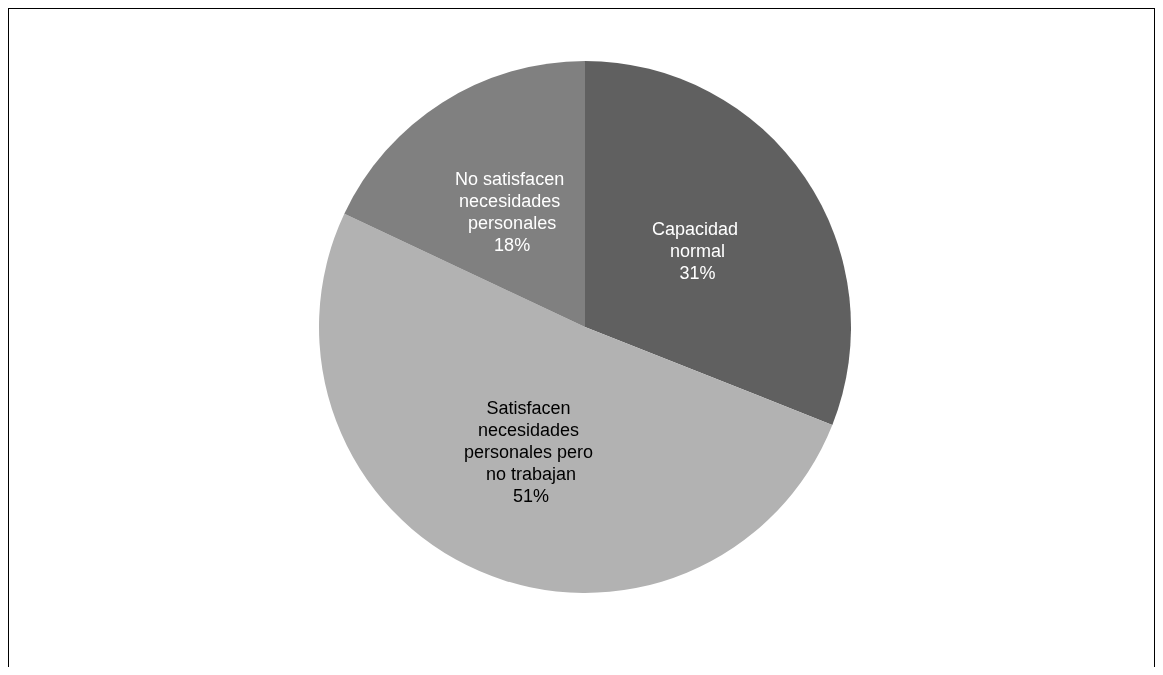  What do you see at coordinates (531, 440) in the screenshot?
I see `slice-label: Satisfacen necesidades personales pero no trabajan` at bounding box center [531, 440].